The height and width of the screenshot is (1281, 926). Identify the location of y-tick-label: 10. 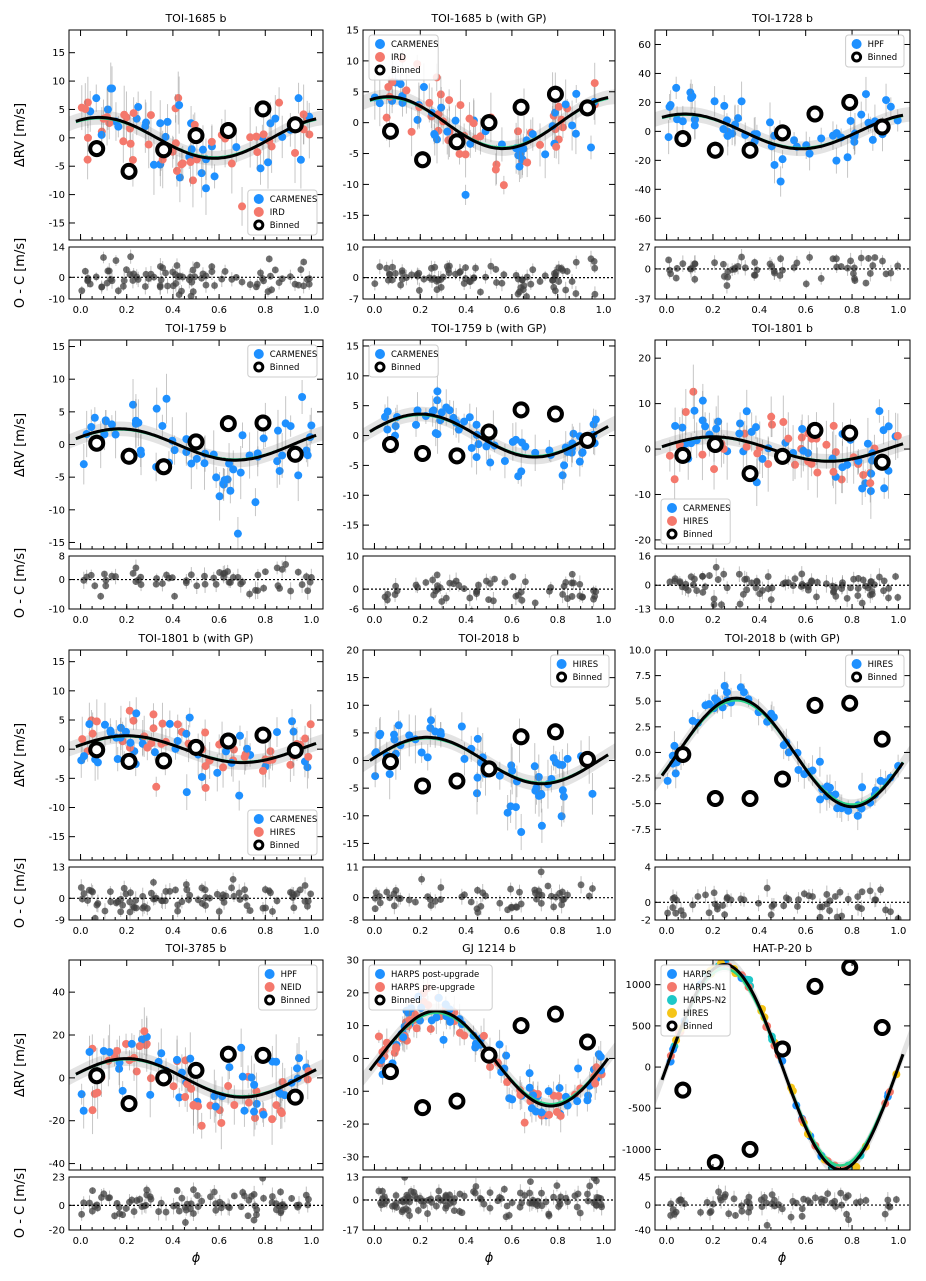
(352, 376).